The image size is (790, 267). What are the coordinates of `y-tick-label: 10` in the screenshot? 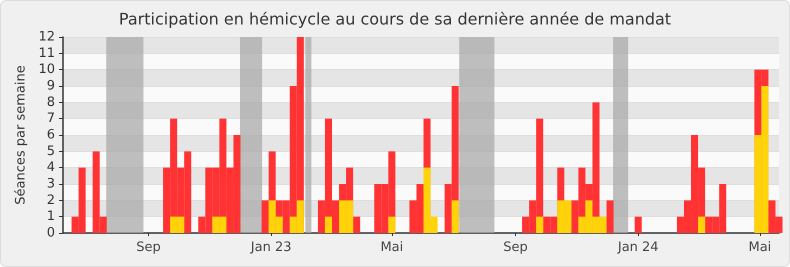 It's located at (46, 70).